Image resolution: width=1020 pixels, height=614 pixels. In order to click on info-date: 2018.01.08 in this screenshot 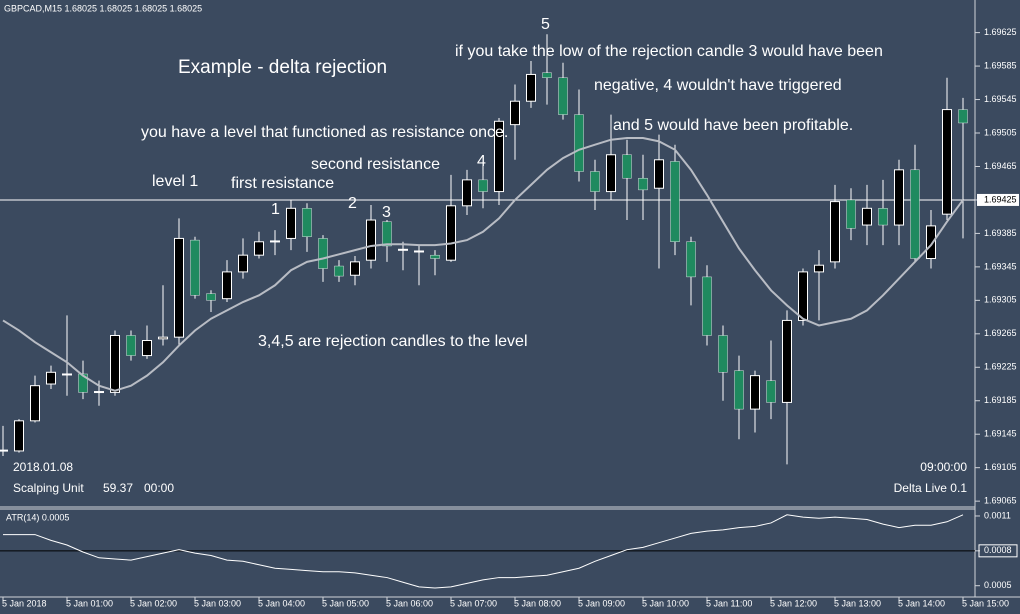, I will do `click(43, 467)`.